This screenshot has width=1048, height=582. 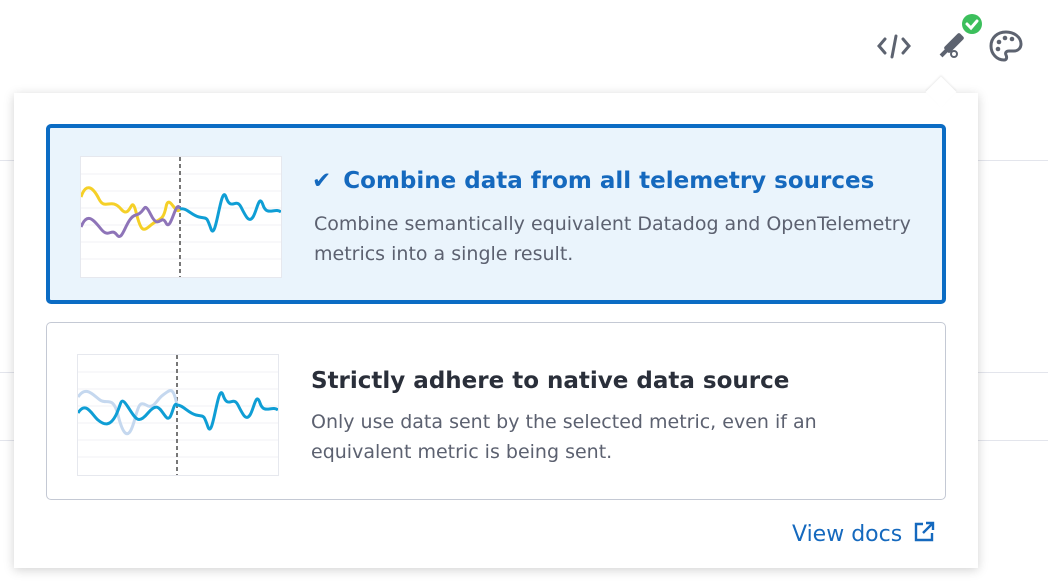 I want to click on option-title: Strictly adhere to native data source, so click(x=550, y=381).